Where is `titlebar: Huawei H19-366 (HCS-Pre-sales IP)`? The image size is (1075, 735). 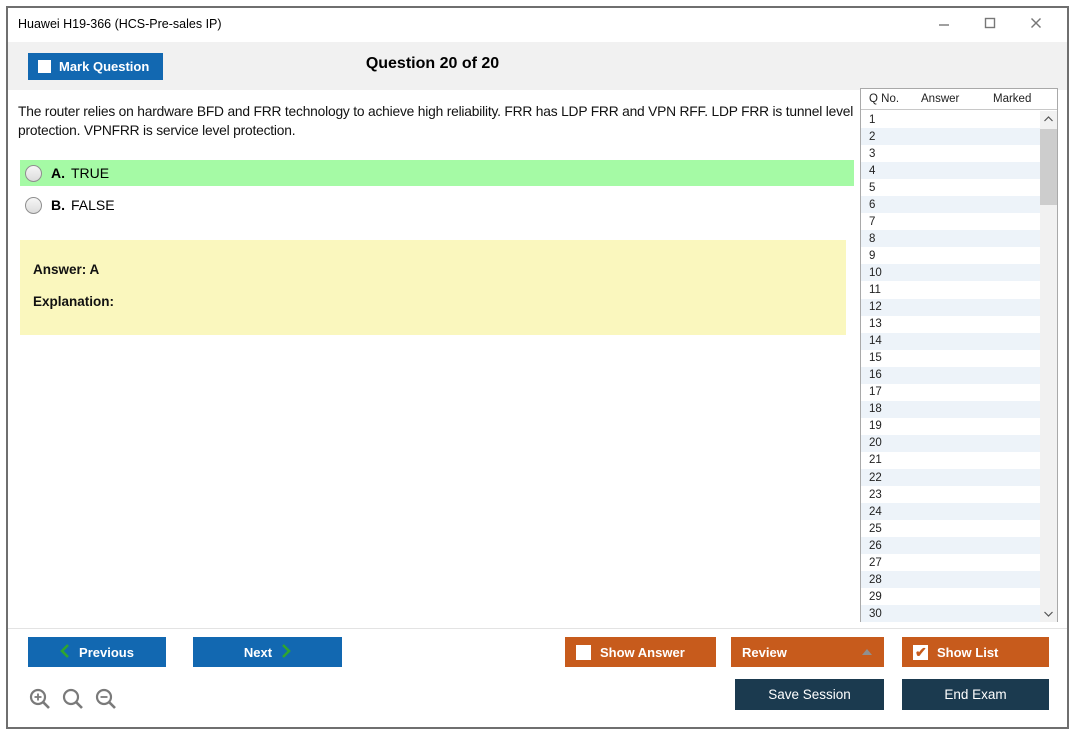 titlebar: Huawei H19-366 (HCS-Pre-sales IP) is located at coordinates (537, 25).